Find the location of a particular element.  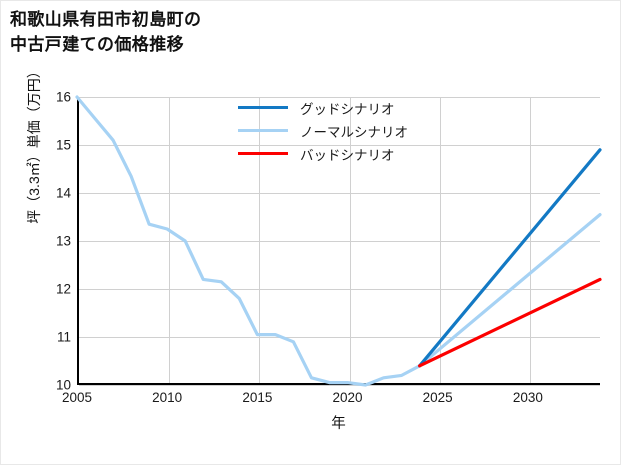

chart-legend: グッドシナリオ ノーマルシナリオ バッドシナリオ is located at coordinates (338, 130).